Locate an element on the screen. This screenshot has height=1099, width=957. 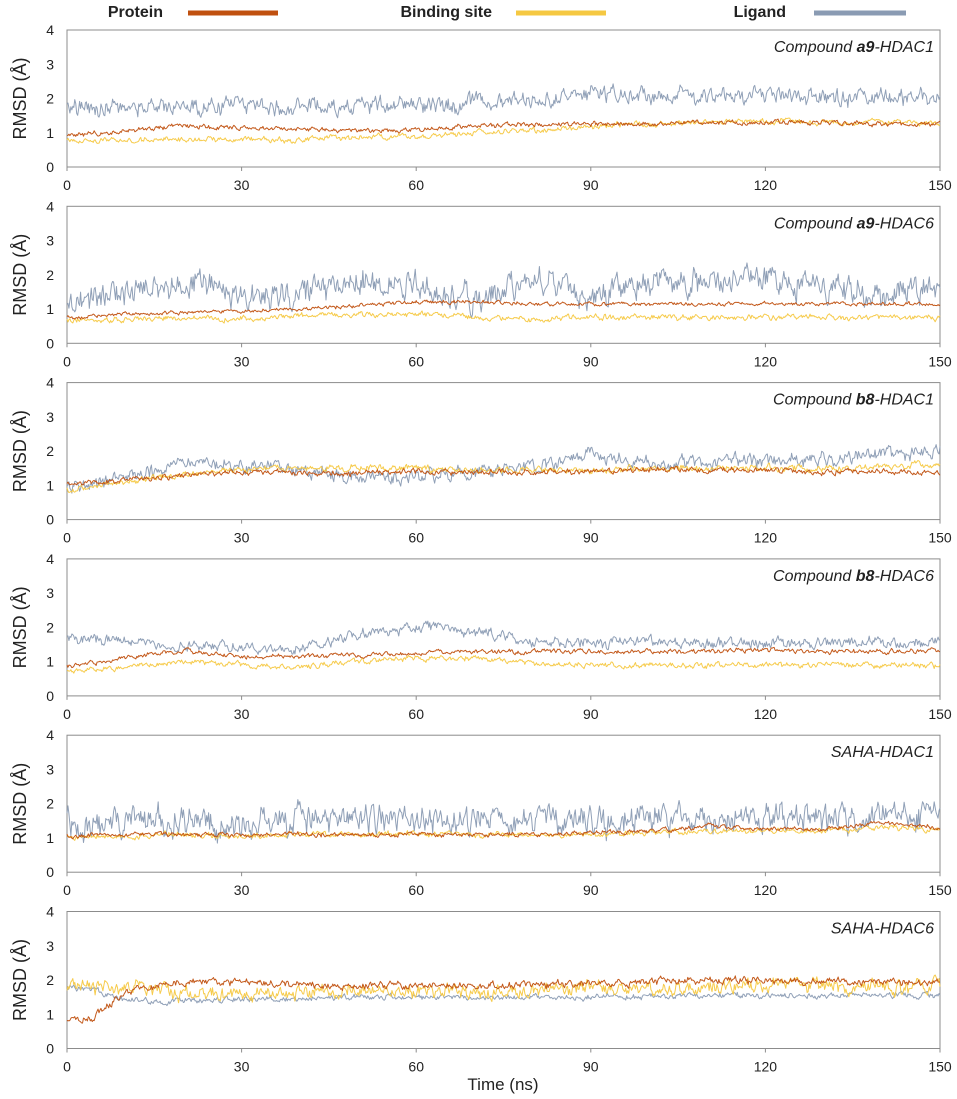
panel-title-compound: b8 is located at coordinates (865, 400).